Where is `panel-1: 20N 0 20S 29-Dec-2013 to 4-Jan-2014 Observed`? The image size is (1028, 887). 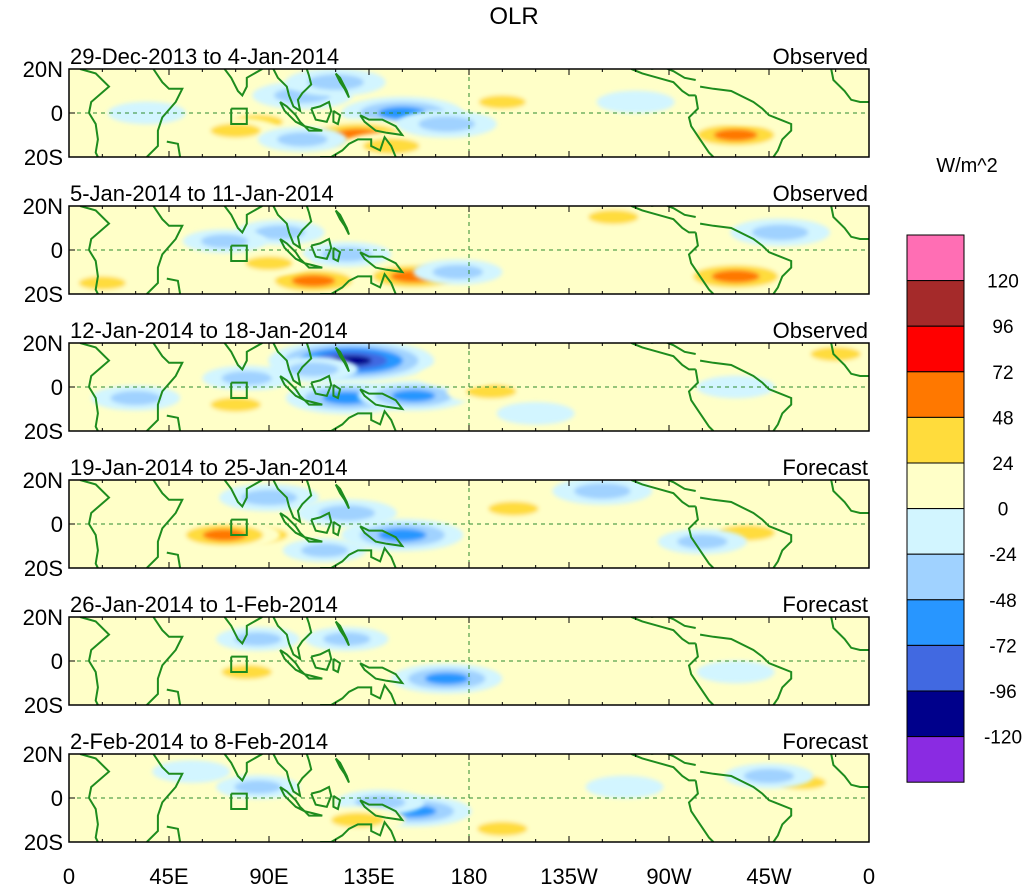 panel-1: 20N 0 20S 29-Dec-2013 to 4-Jan-2014 Observed is located at coordinates (446, 107).